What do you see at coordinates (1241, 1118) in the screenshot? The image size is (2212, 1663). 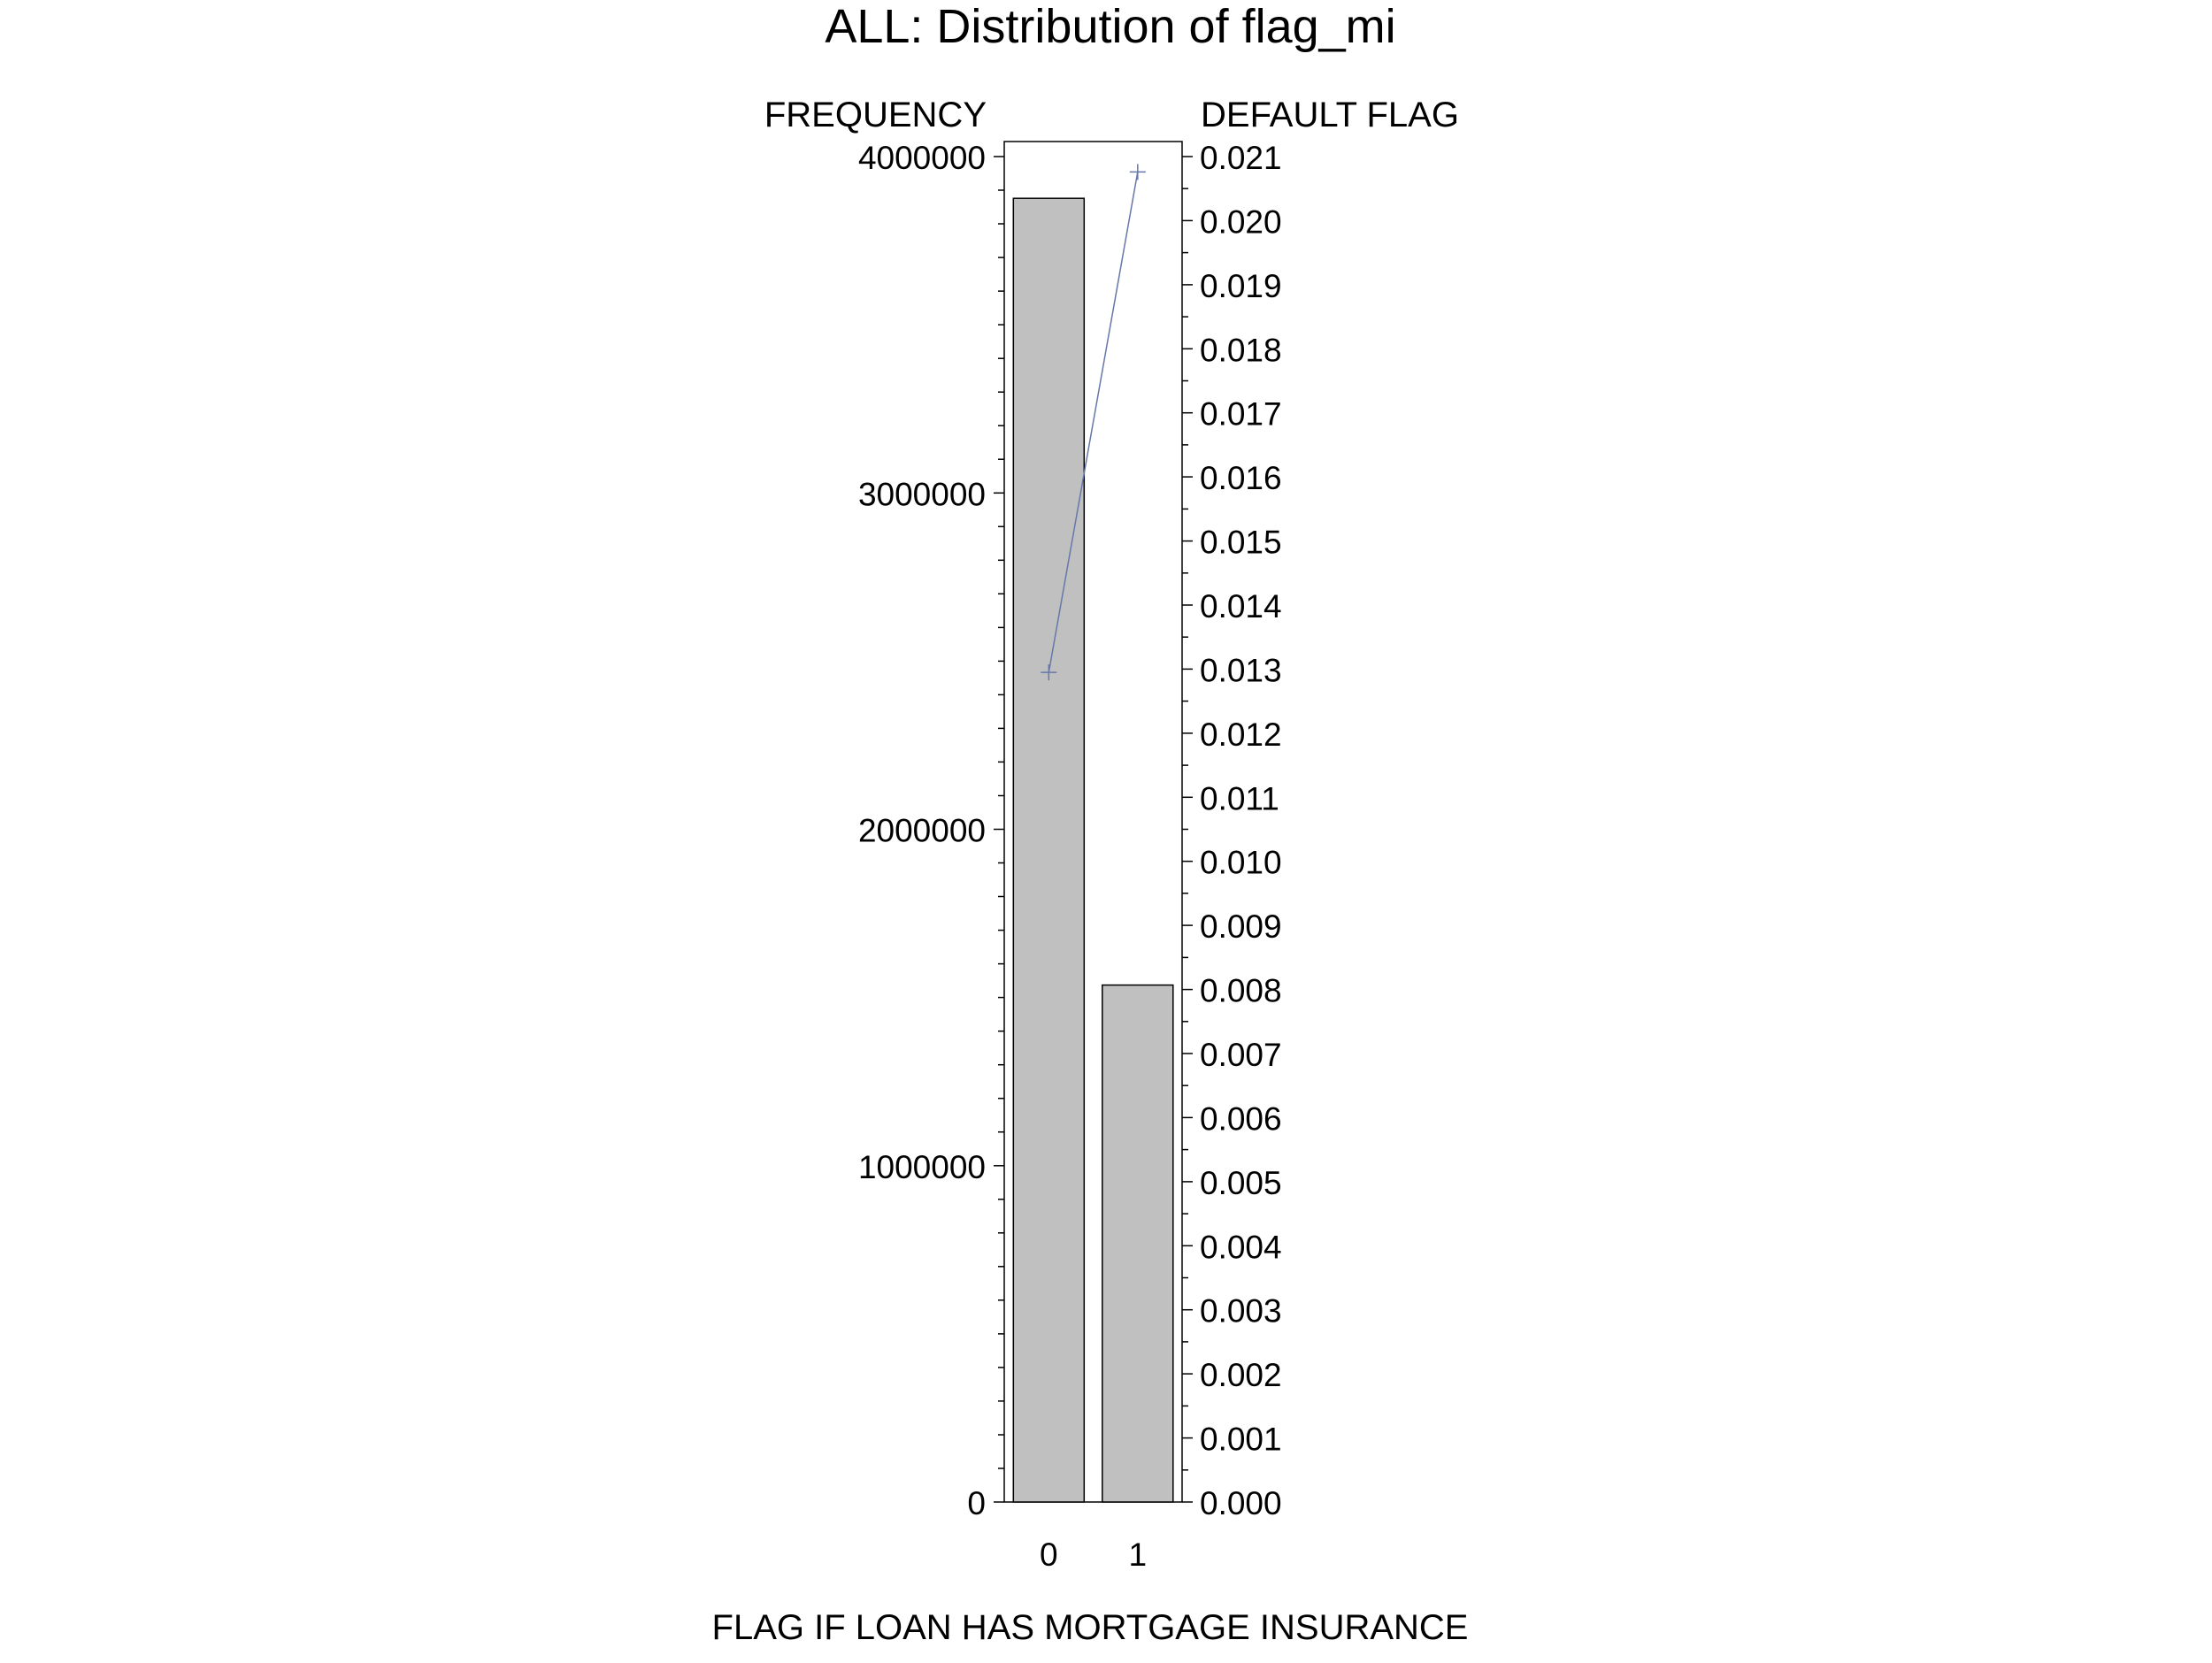 I see `y2-tick-label: 0.006` at bounding box center [1241, 1118].